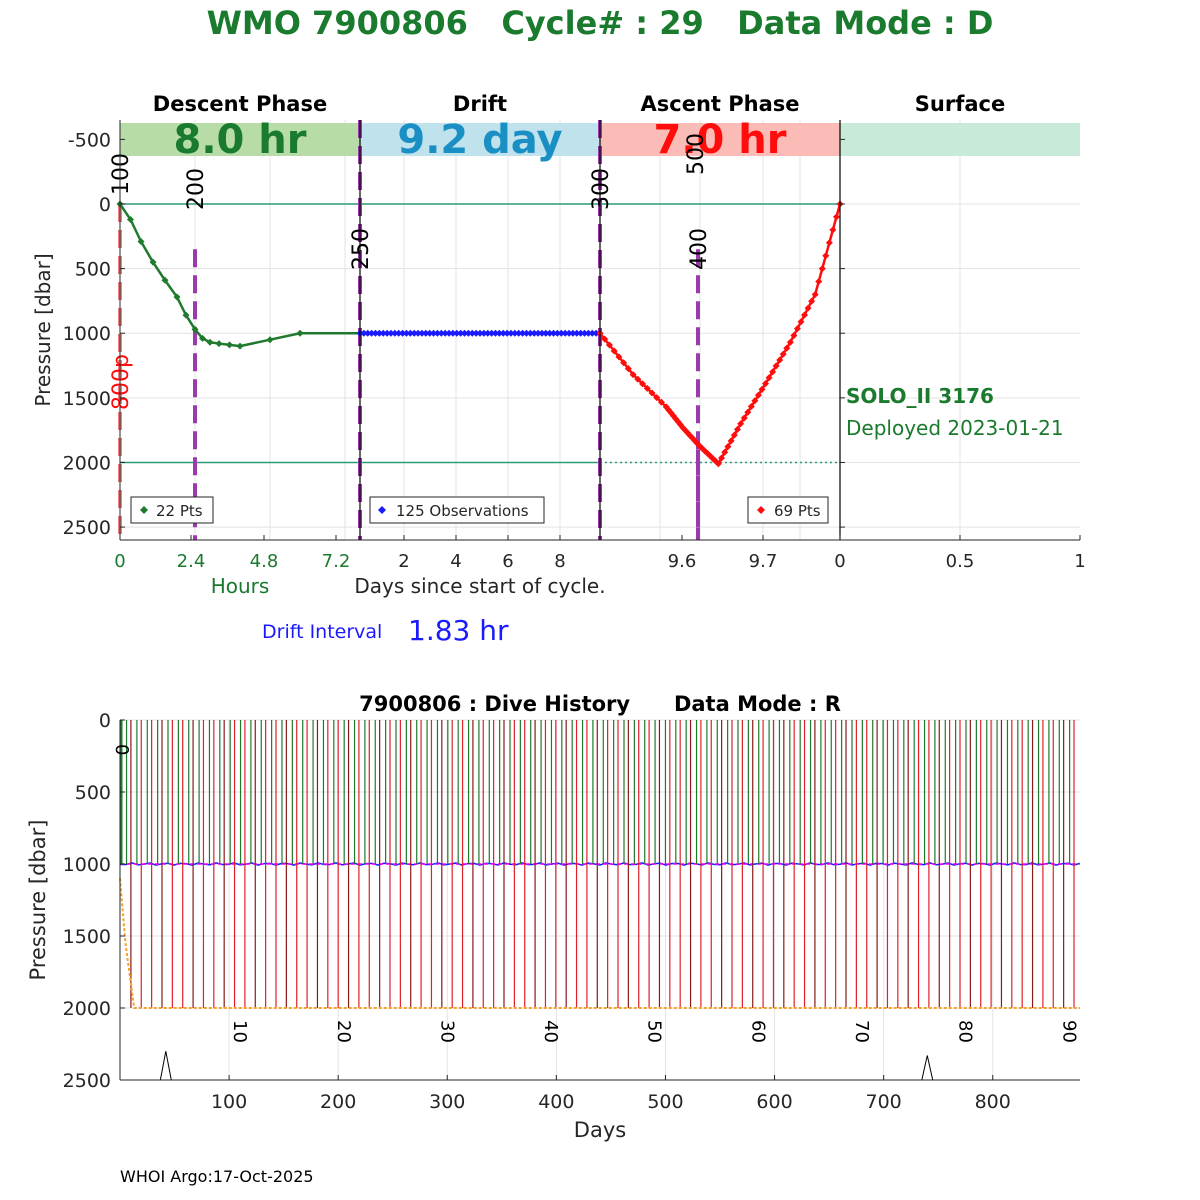 This screenshot has height=1200, width=1200. What do you see at coordinates (682, 561) in the screenshot?
I see `x-tick-label: 9.6` at bounding box center [682, 561].